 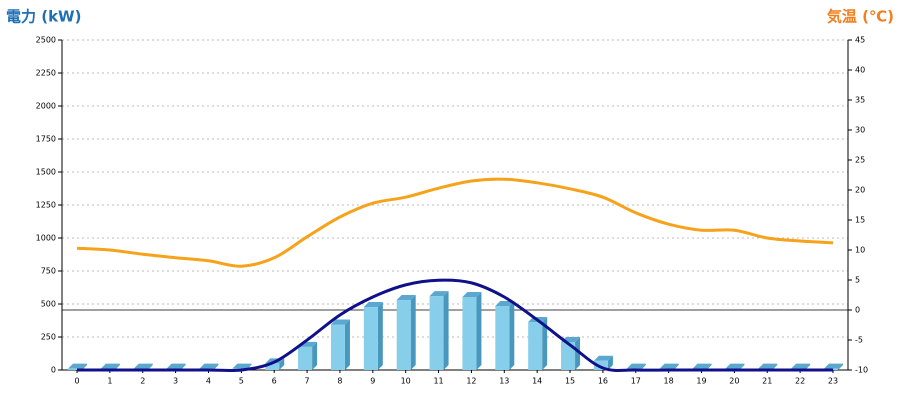 What do you see at coordinates (860, 70) in the screenshot?
I see `y2-tick-label: 40` at bounding box center [860, 70].